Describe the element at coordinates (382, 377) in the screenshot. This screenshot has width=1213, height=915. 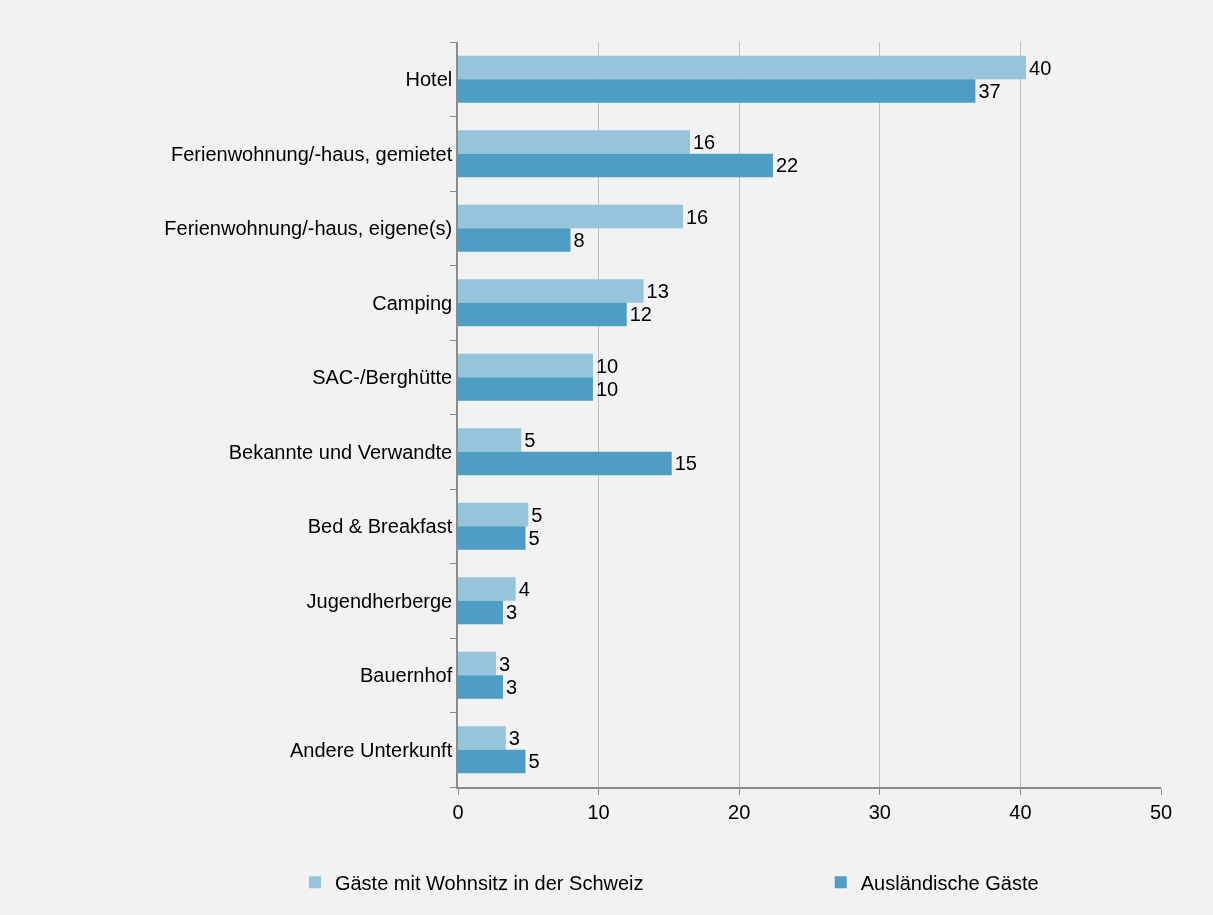
I see `y-tick-label: SAC-/Berghütte` at that location.